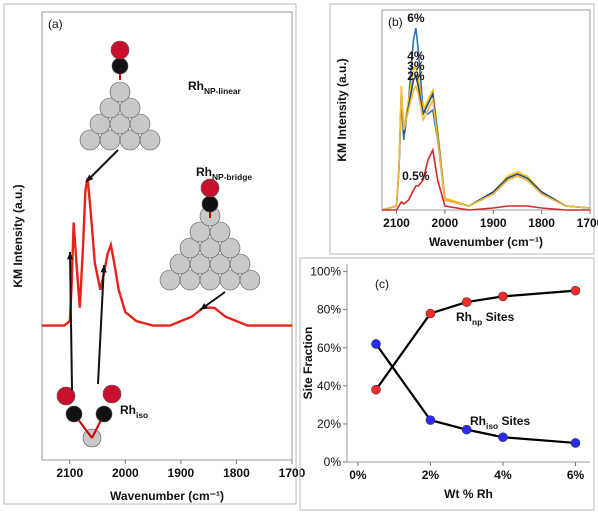 The height and width of the screenshot is (514, 598). Describe the element at coordinates (329, 386) in the screenshot. I see `y-tick-label: 40%` at that location.